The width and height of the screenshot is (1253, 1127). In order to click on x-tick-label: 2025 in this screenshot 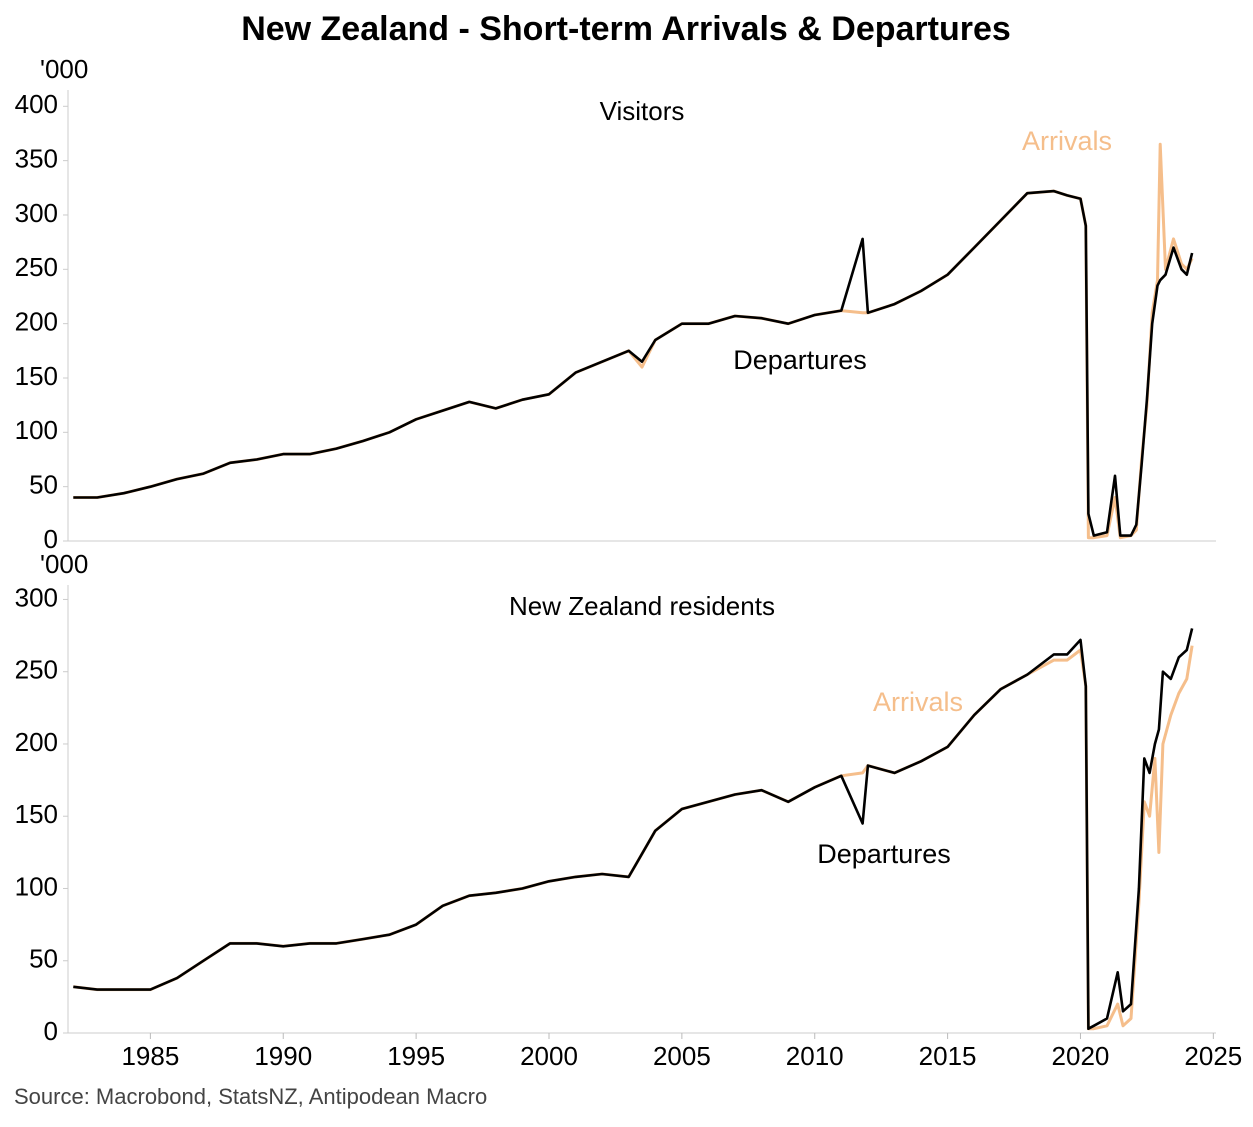, I will do `click(1213, 1056)`.